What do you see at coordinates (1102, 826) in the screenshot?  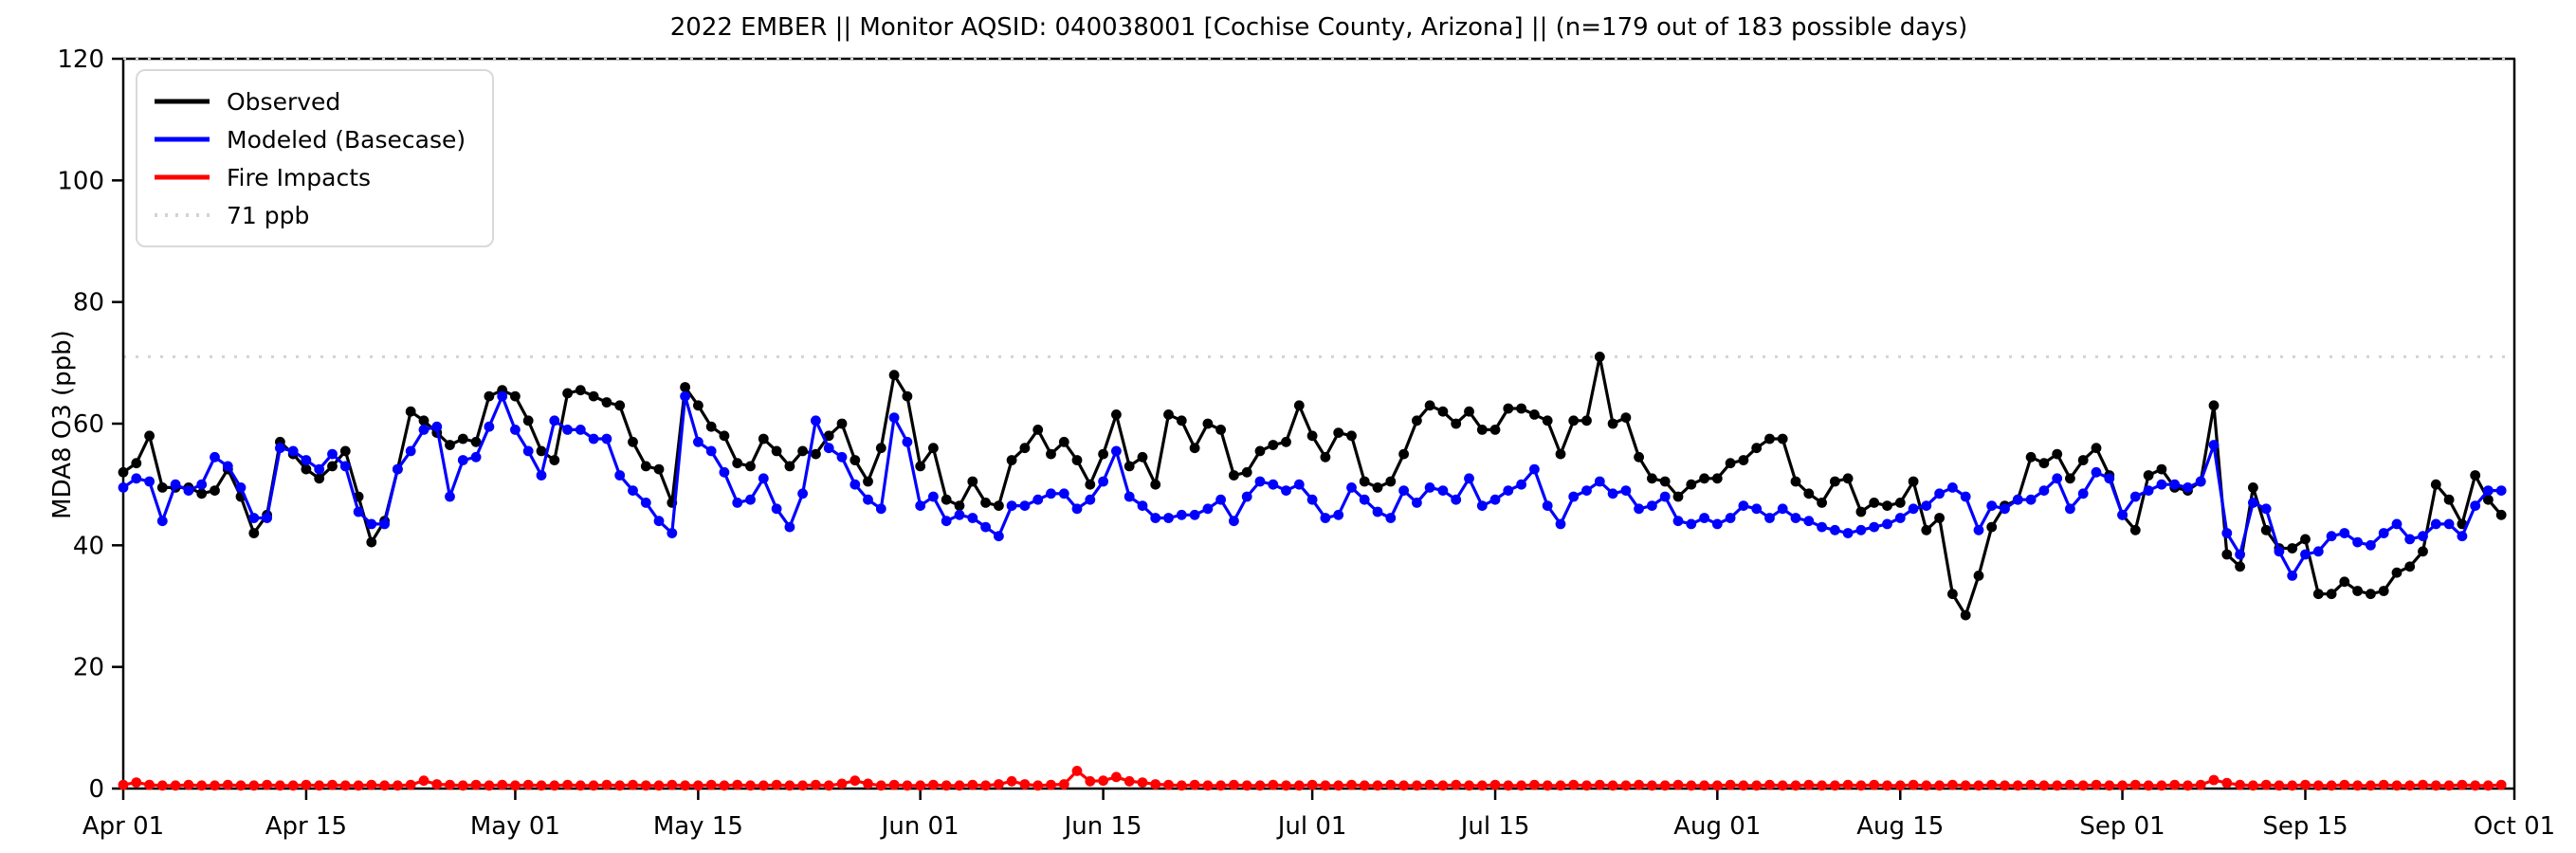 I see `x-tick-label: Jun 15` at bounding box center [1102, 826].